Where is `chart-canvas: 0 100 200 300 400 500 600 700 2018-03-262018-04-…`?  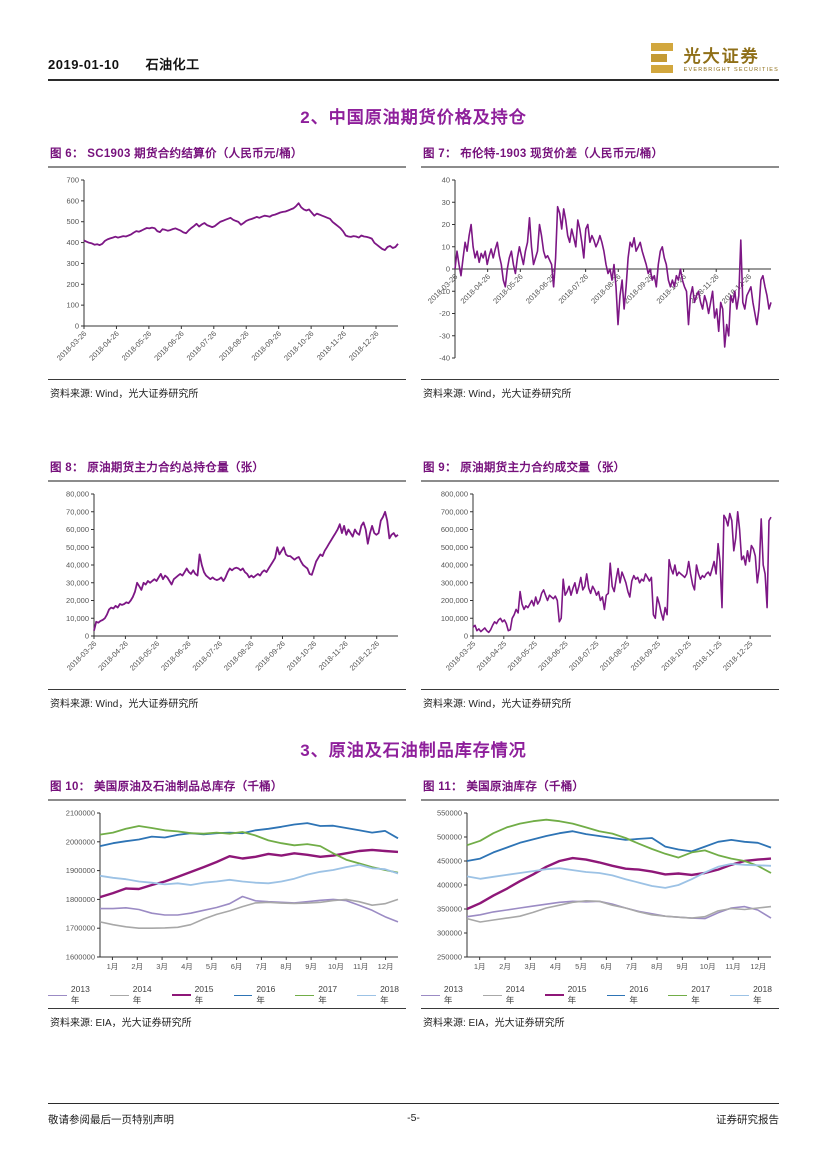 chart-canvas: 0 100 200 300 400 500 600 700 2018-03-262018-04-… is located at coordinates (227, 269).